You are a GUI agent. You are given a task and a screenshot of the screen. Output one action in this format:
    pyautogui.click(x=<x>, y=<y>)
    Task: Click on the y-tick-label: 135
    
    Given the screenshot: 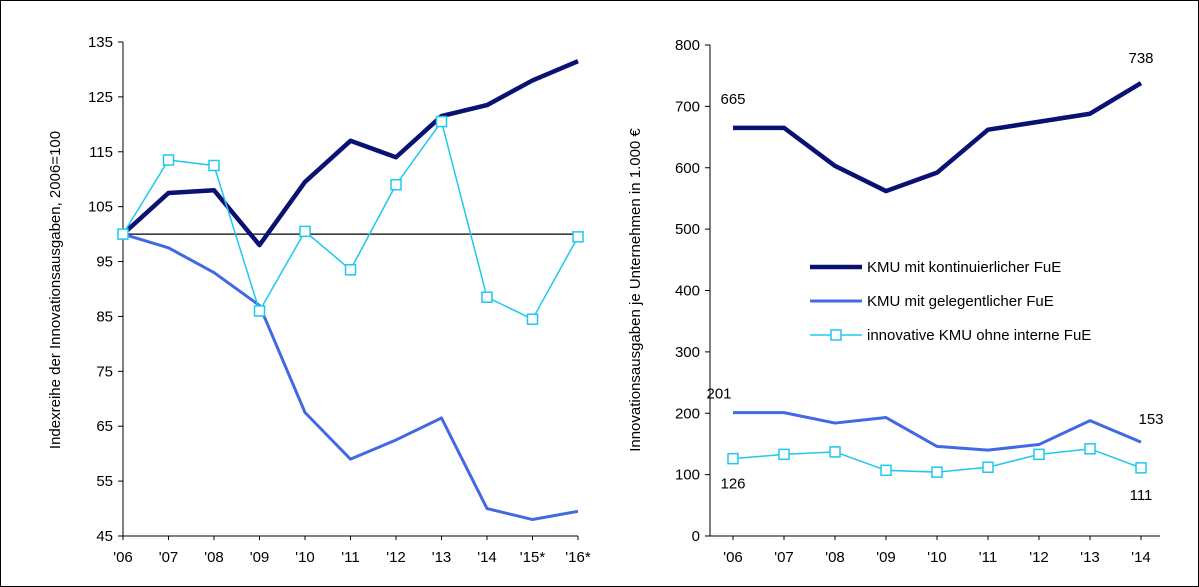 What is the action you would take?
    pyautogui.click(x=100, y=42)
    